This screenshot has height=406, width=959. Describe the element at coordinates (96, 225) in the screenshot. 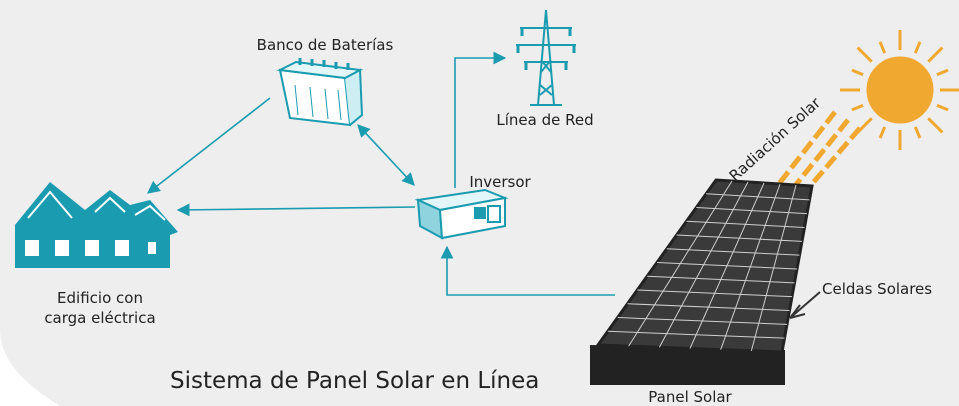

I see `house-icon` at that location.